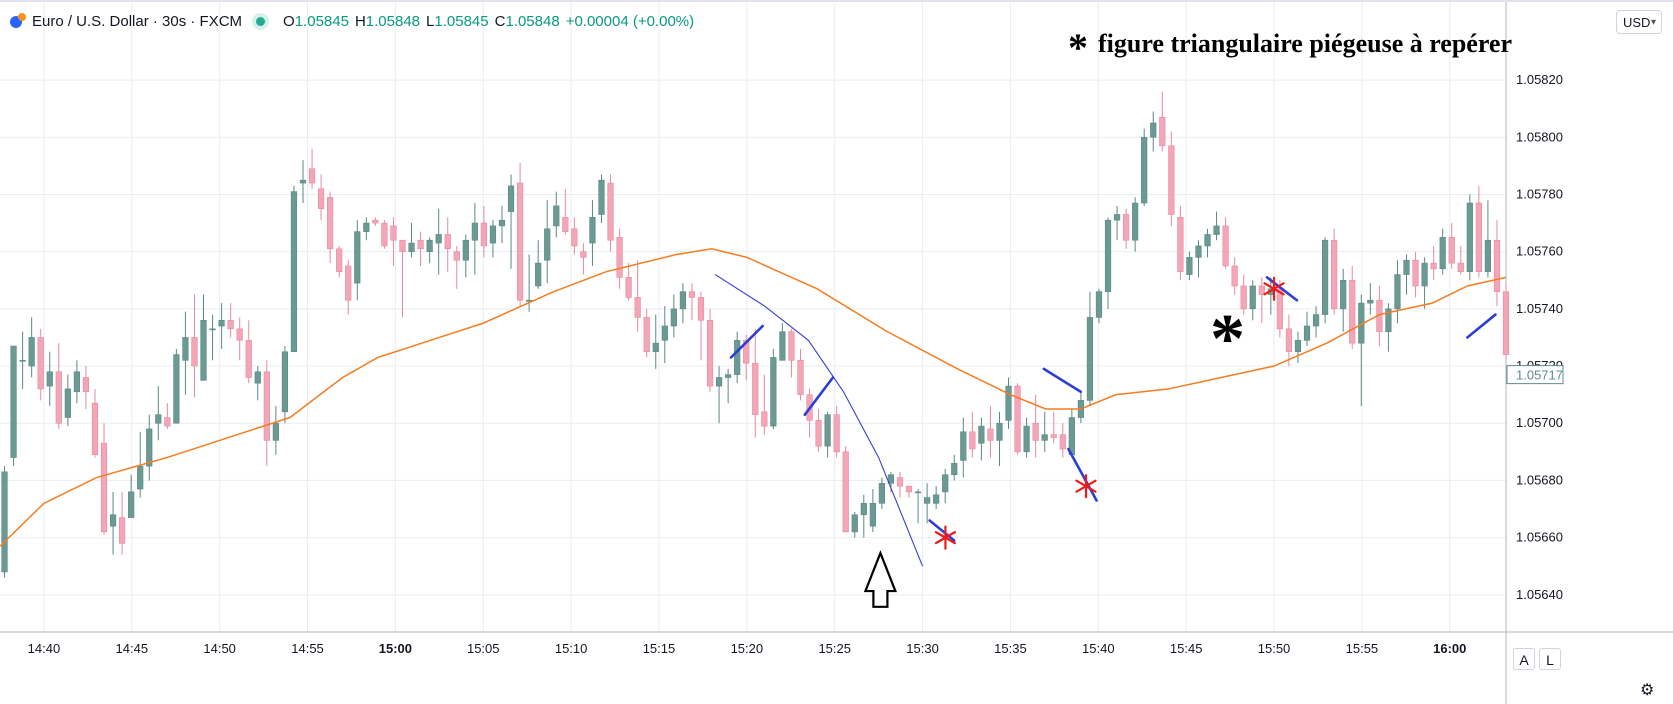  What do you see at coordinates (880, 579) in the screenshot?
I see `up-arrow-annotation` at bounding box center [880, 579].